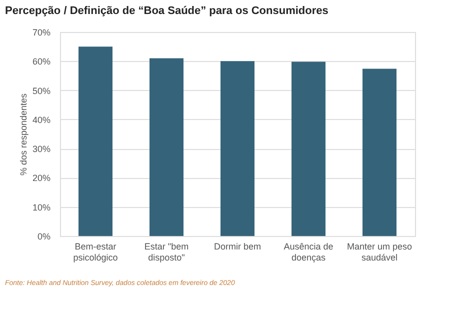 The width and height of the screenshot is (464, 313). What do you see at coordinates (41, 119) in the screenshot?
I see `y-tick-label: 40%` at bounding box center [41, 119].